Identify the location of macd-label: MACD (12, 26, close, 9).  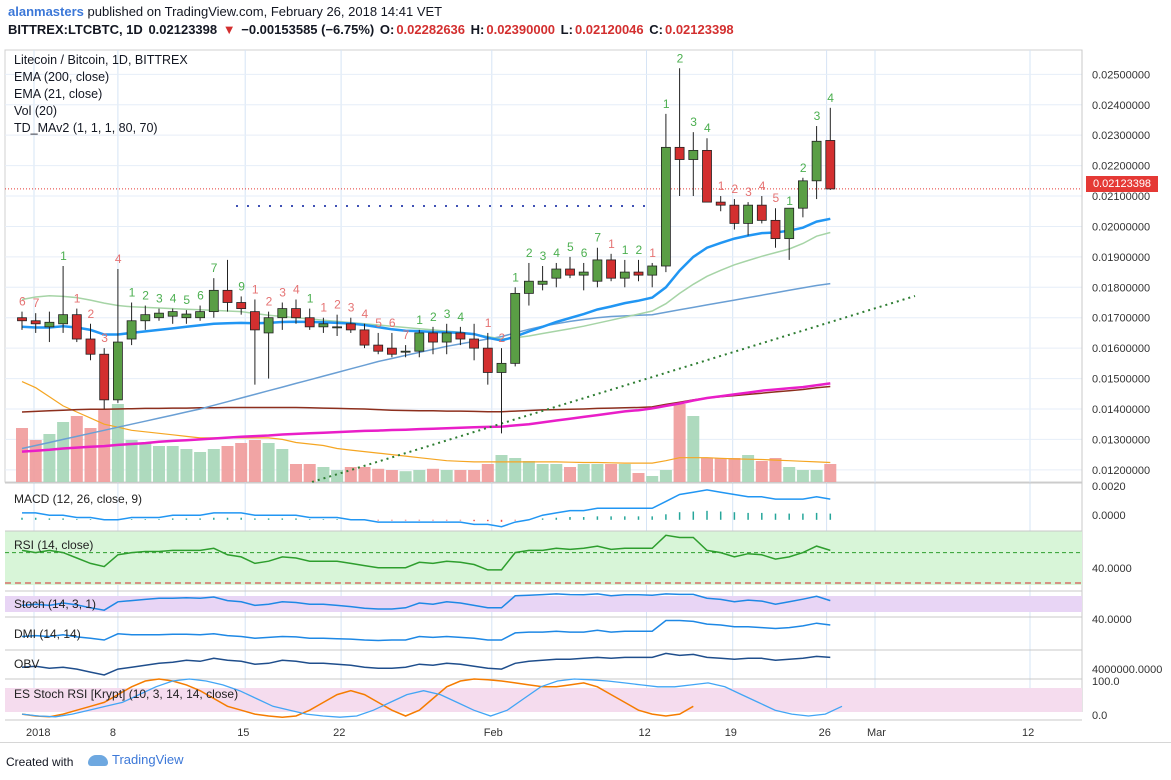
(78, 499).